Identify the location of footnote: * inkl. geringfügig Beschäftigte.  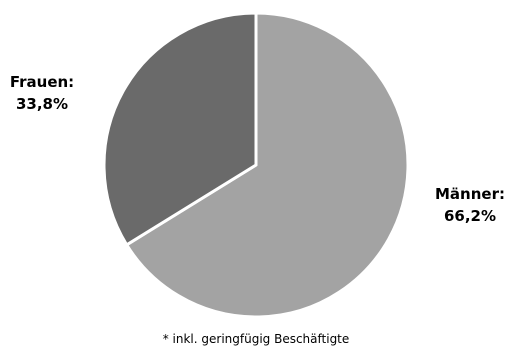
(256, 339).